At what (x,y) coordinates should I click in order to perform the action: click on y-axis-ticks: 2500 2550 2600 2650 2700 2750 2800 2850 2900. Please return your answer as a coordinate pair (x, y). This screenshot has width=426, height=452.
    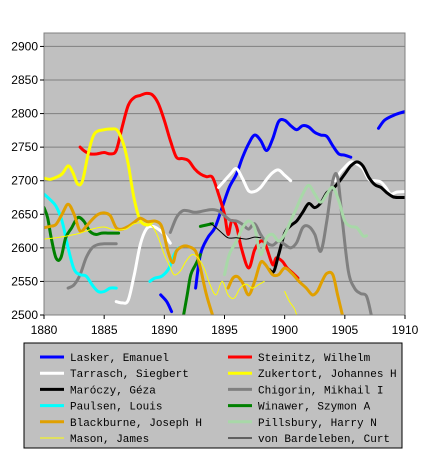
    Looking at the image, I should click on (27, 180).